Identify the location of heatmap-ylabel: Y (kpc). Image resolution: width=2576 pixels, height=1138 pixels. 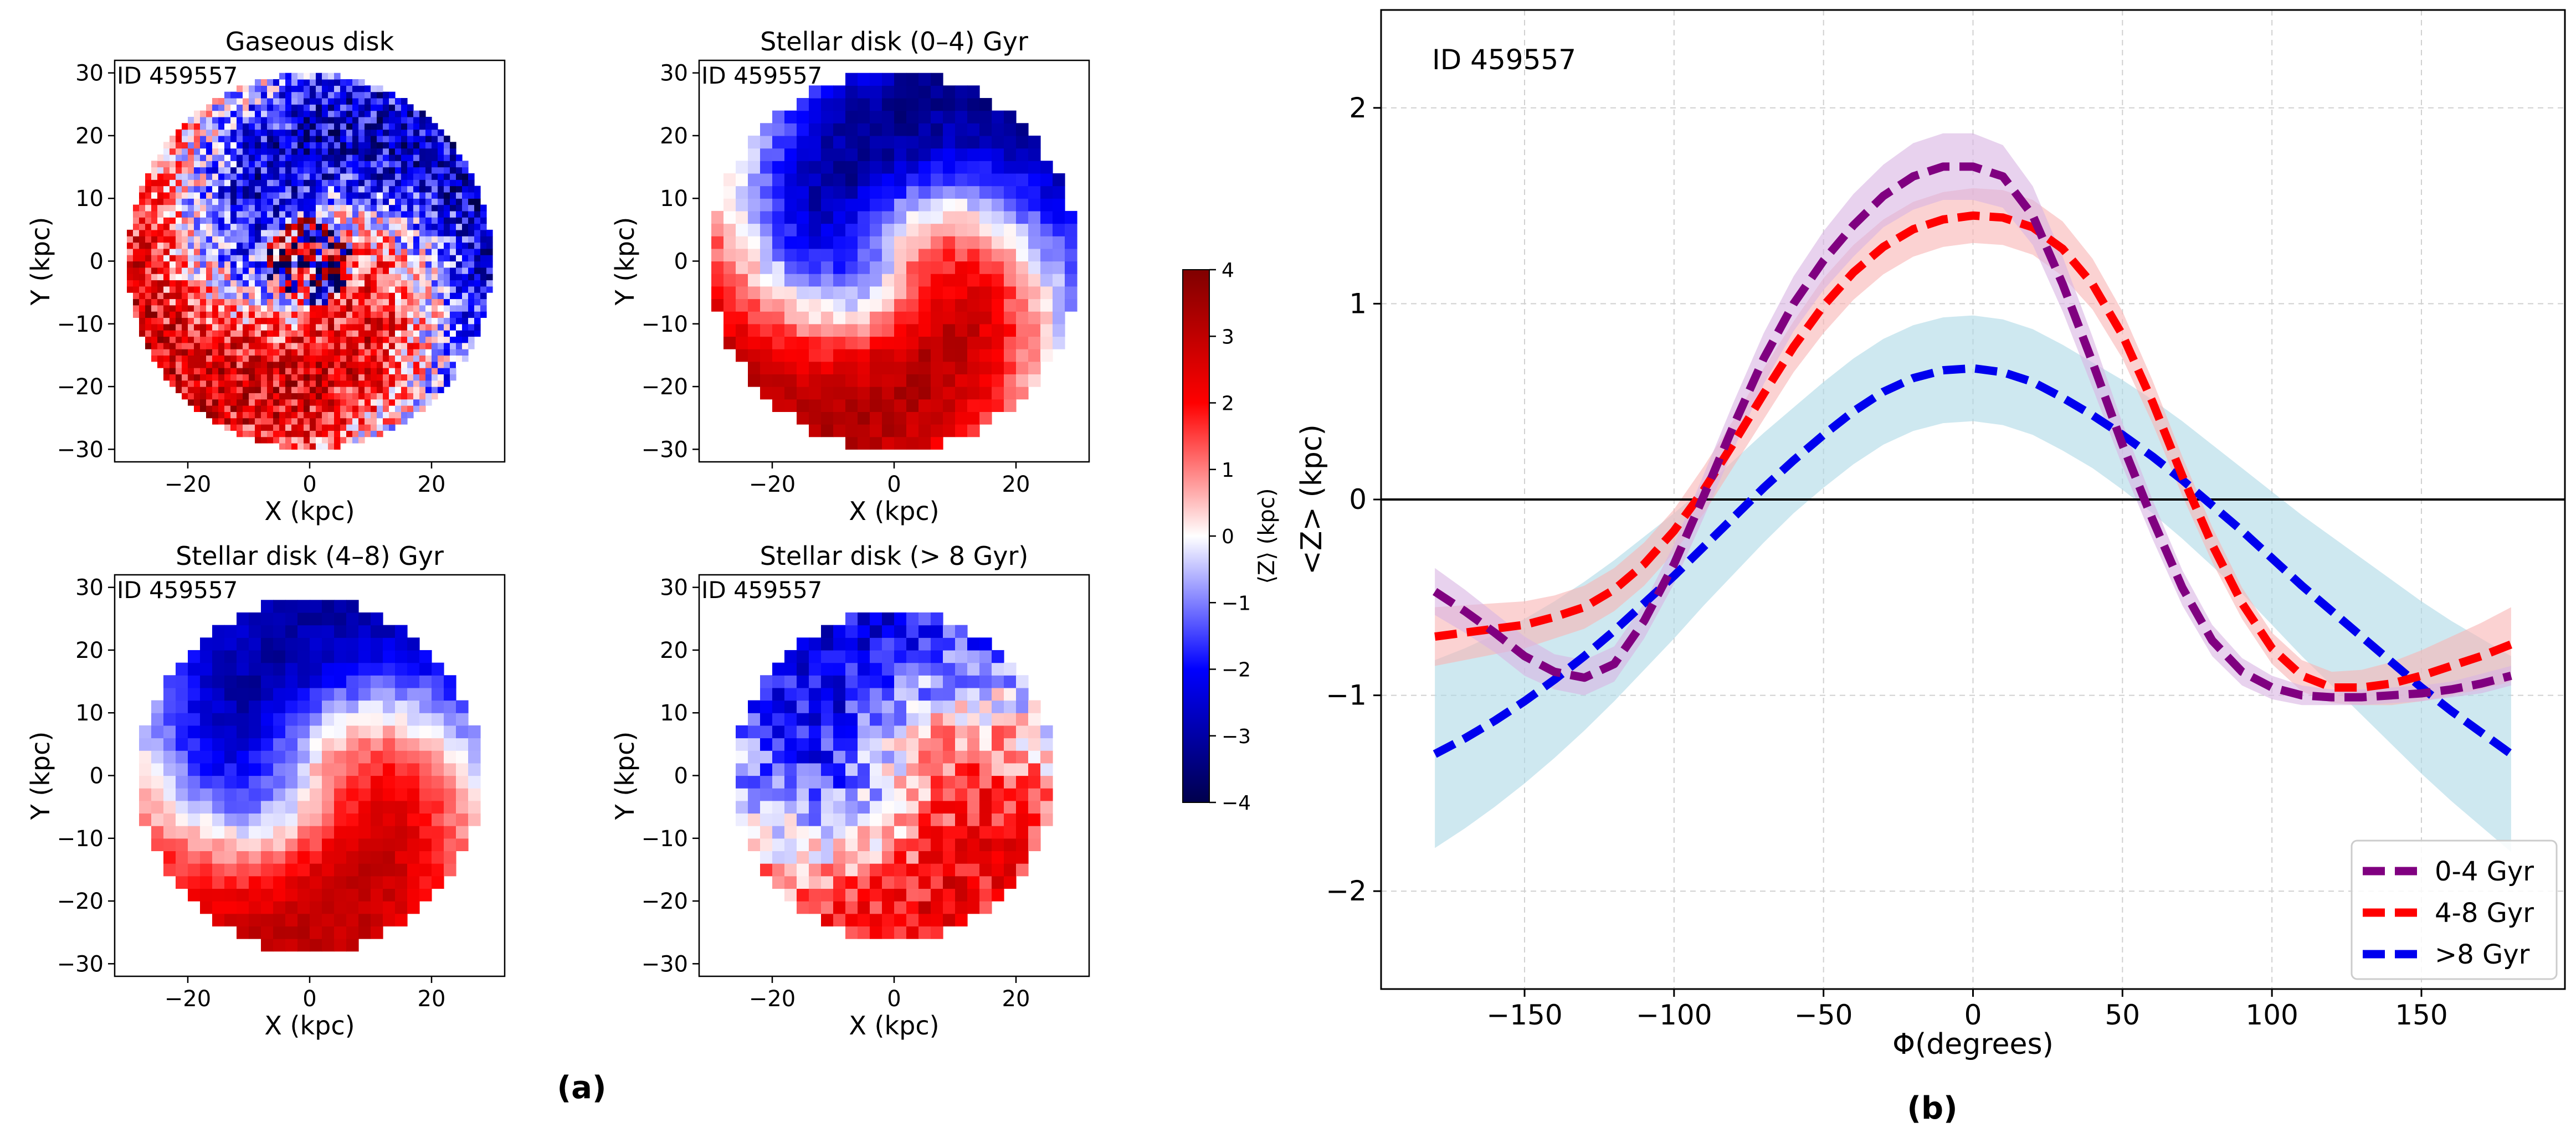
(625, 261).